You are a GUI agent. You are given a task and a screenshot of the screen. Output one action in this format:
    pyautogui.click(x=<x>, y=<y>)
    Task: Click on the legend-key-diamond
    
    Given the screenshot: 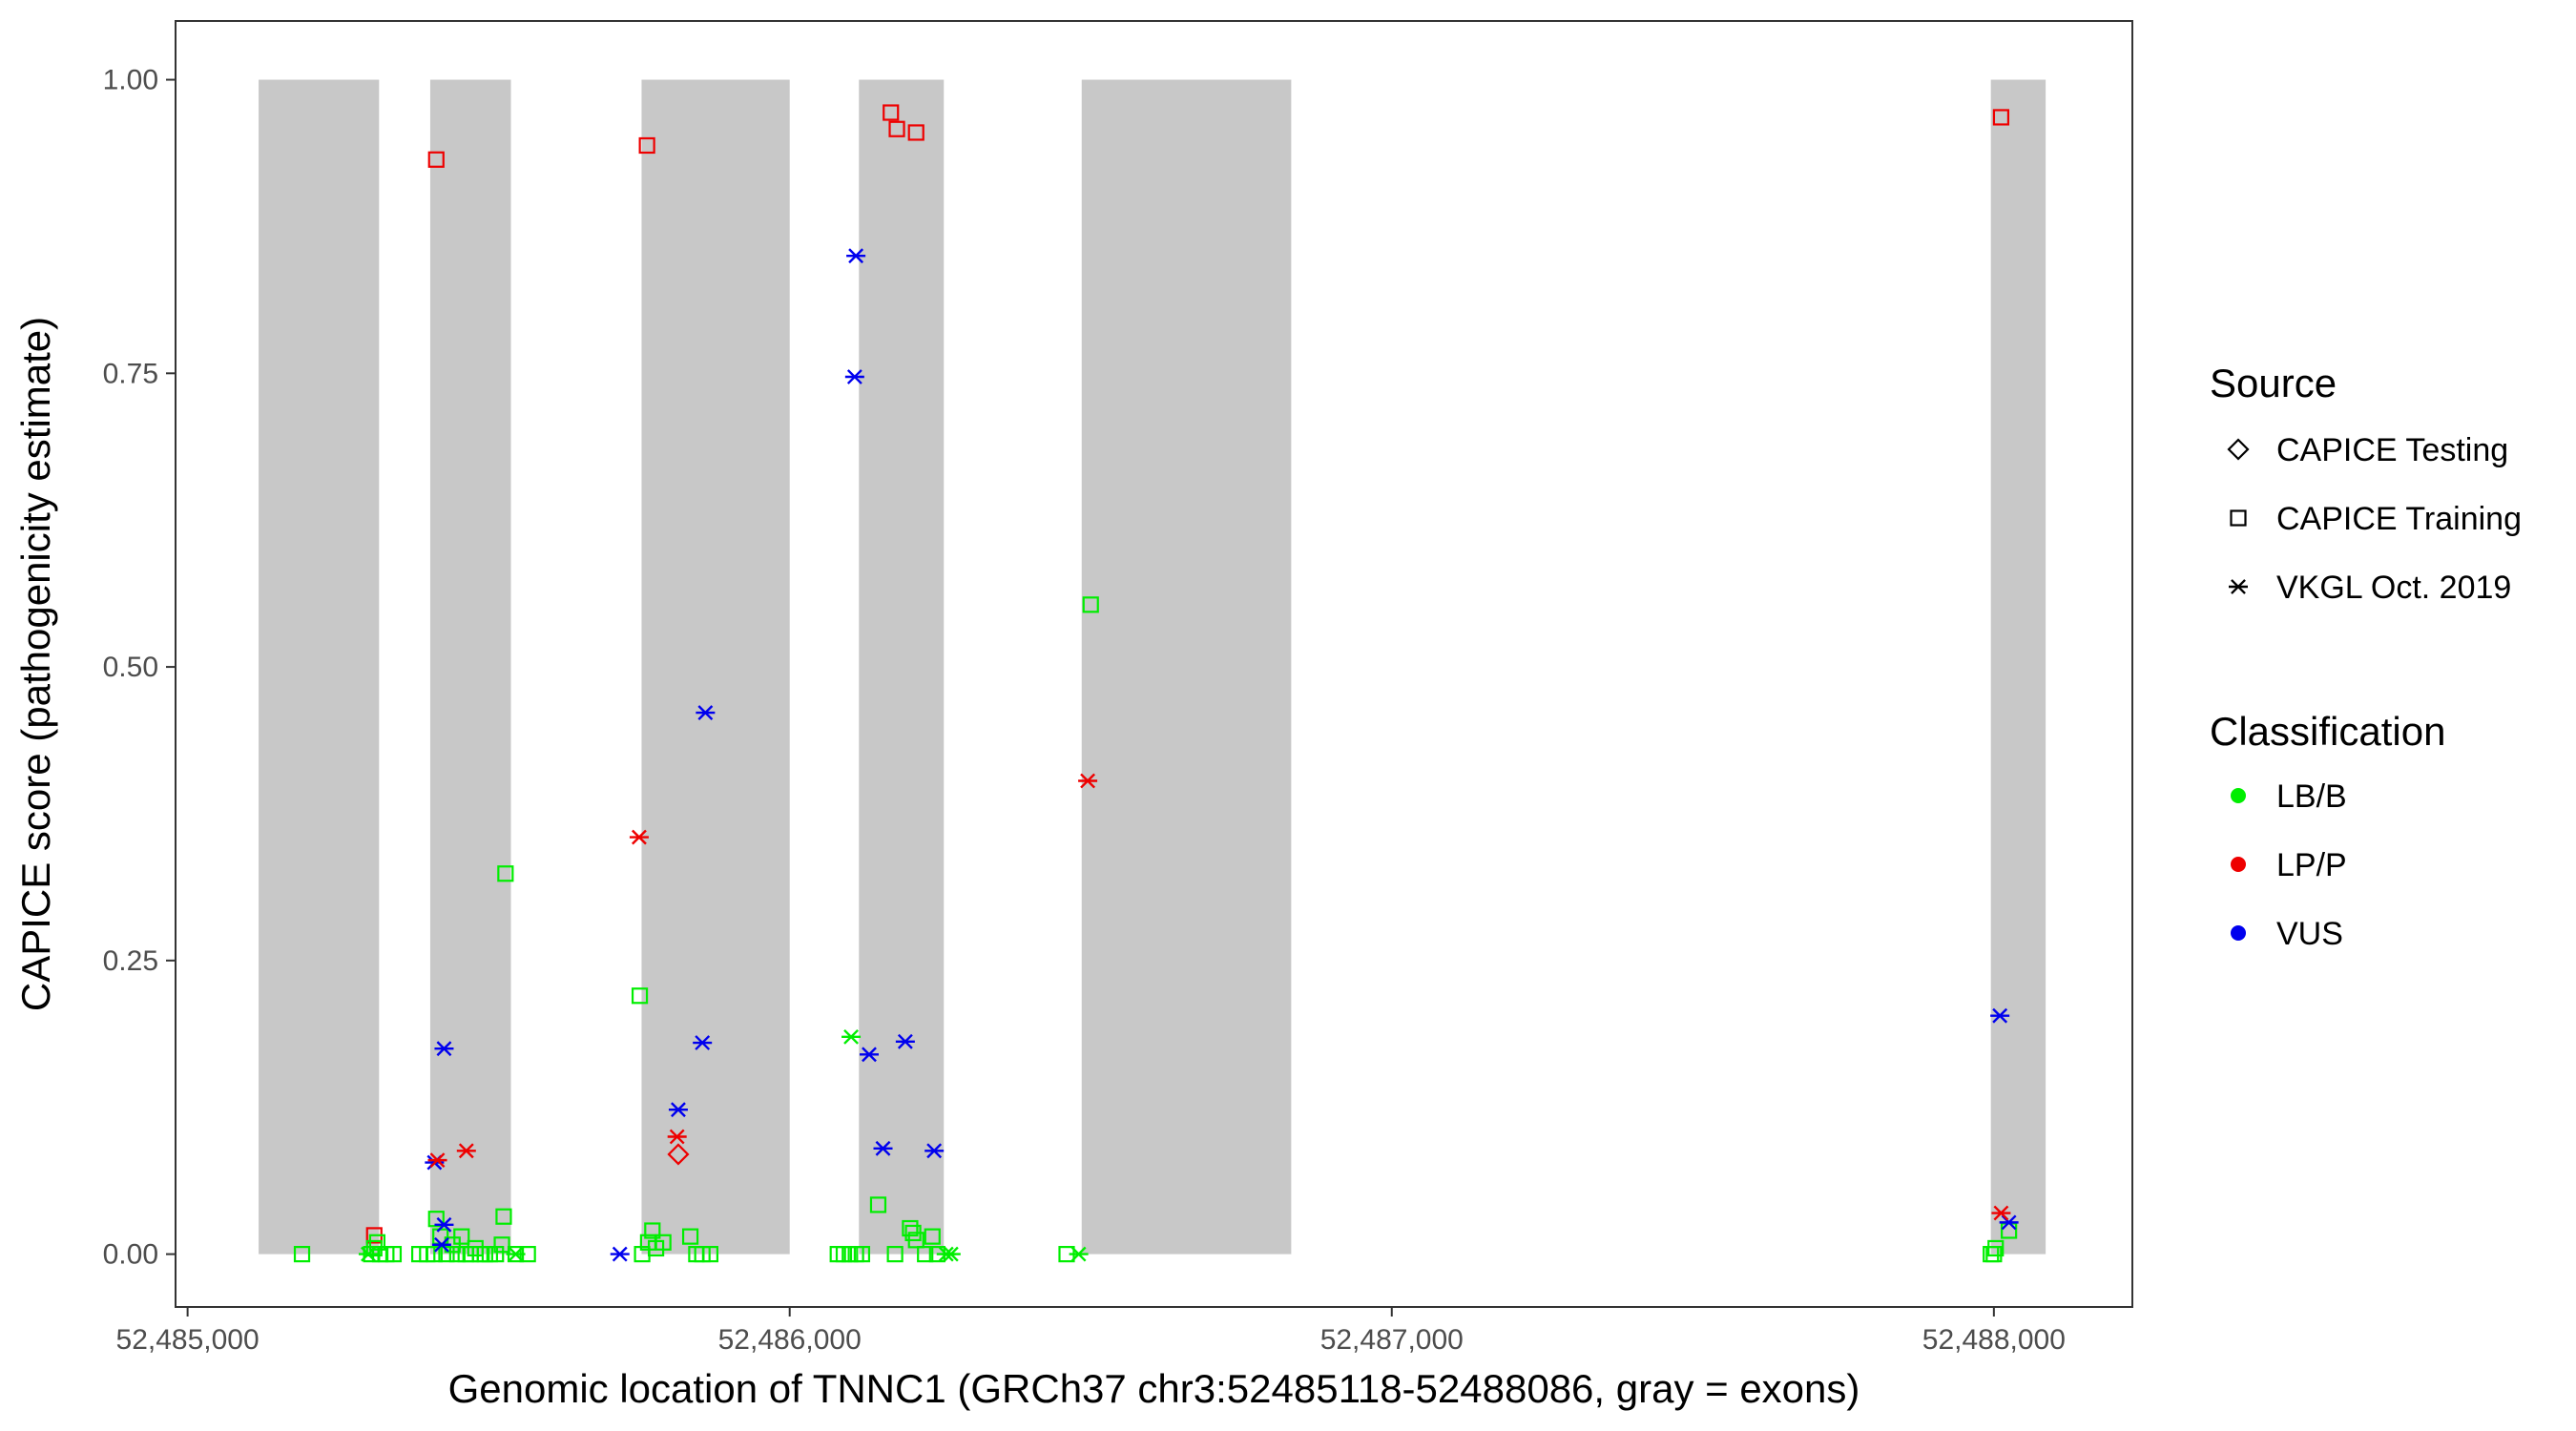 What is the action you would take?
    pyautogui.click(x=2238, y=449)
    